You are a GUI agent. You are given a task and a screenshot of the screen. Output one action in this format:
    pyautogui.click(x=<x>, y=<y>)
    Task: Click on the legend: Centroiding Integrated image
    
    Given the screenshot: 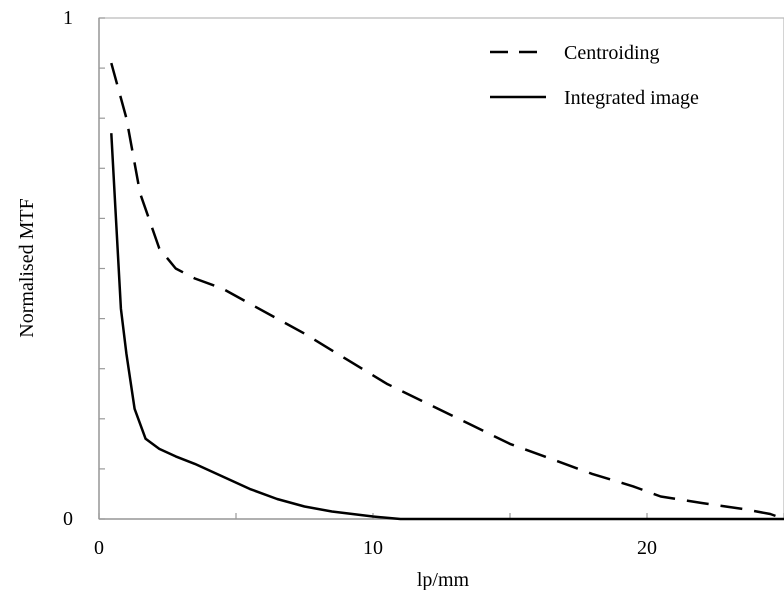 What is the action you would take?
    pyautogui.click(x=594, y=75)
    